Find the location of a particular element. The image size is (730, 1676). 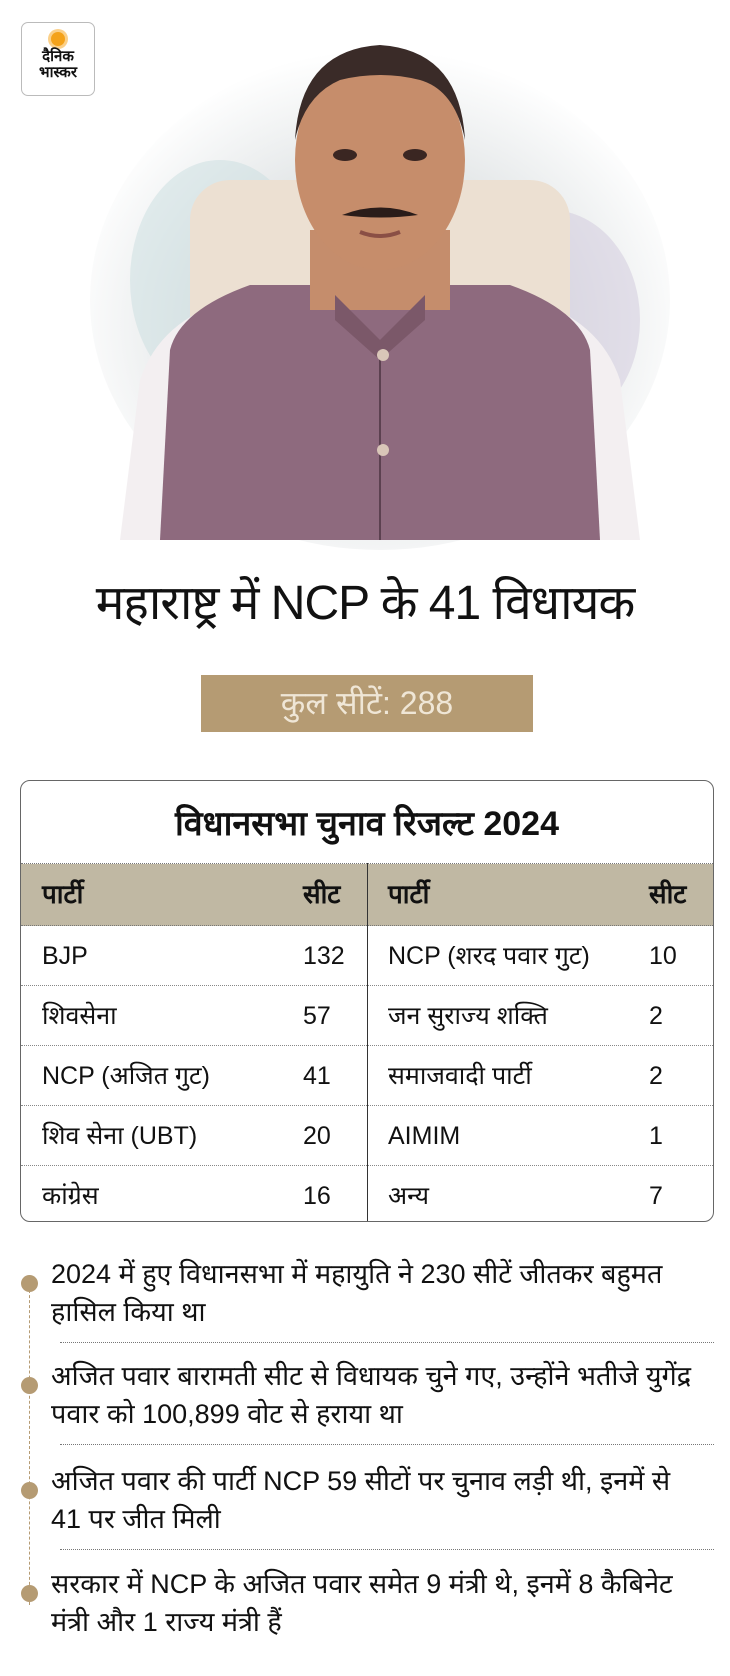

table-row: कांग्रेस 16 अन्य 7 is located at coordinates (367, 1193).